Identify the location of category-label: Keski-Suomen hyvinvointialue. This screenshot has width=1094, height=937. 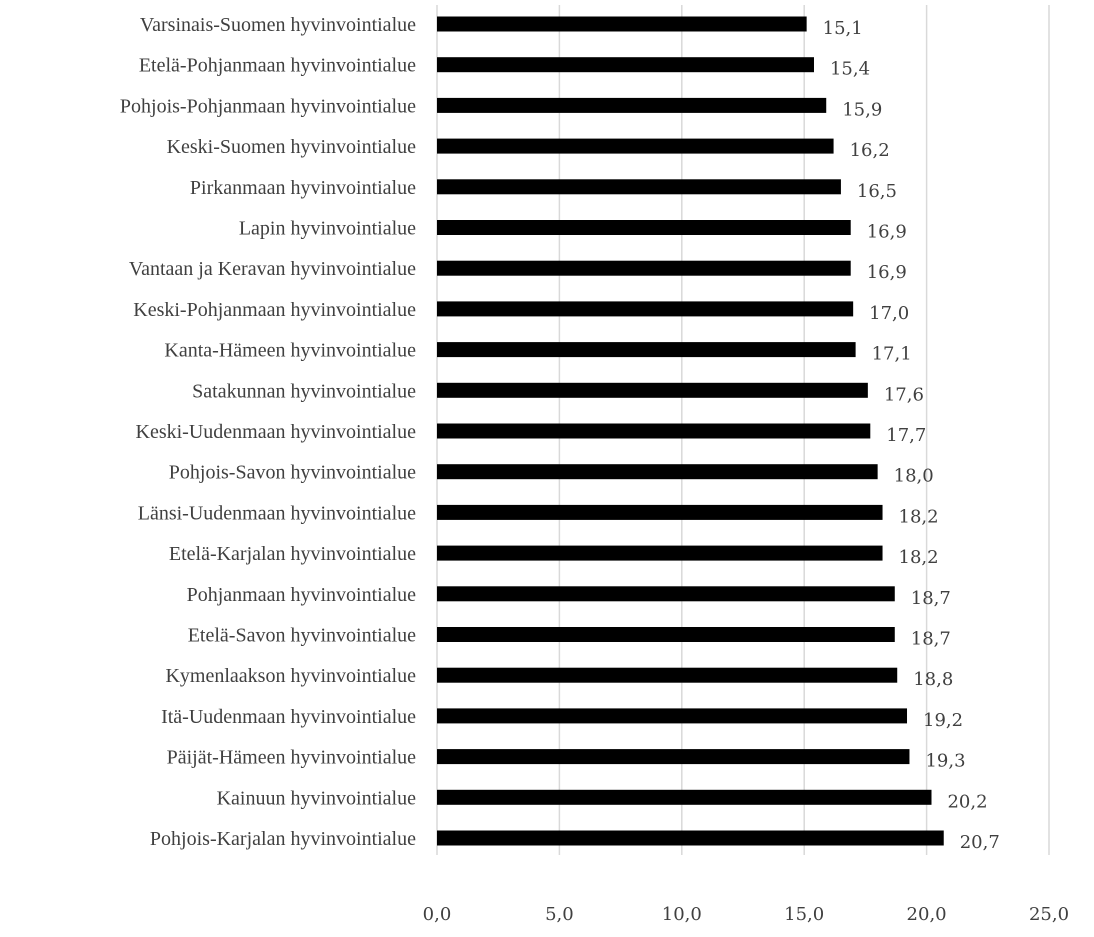
(292, 147).